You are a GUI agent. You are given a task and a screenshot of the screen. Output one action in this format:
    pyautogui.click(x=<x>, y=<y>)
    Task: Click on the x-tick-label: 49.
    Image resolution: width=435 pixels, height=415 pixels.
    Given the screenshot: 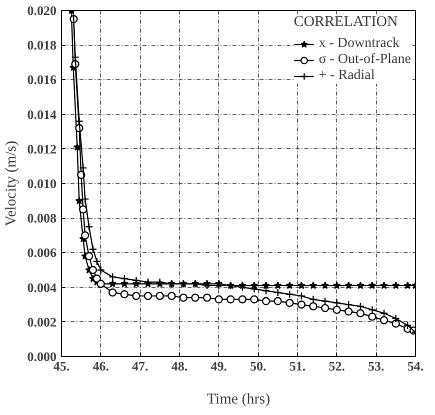 What is the action you would take?
    pyautogui.click(x=218, y=366)
    